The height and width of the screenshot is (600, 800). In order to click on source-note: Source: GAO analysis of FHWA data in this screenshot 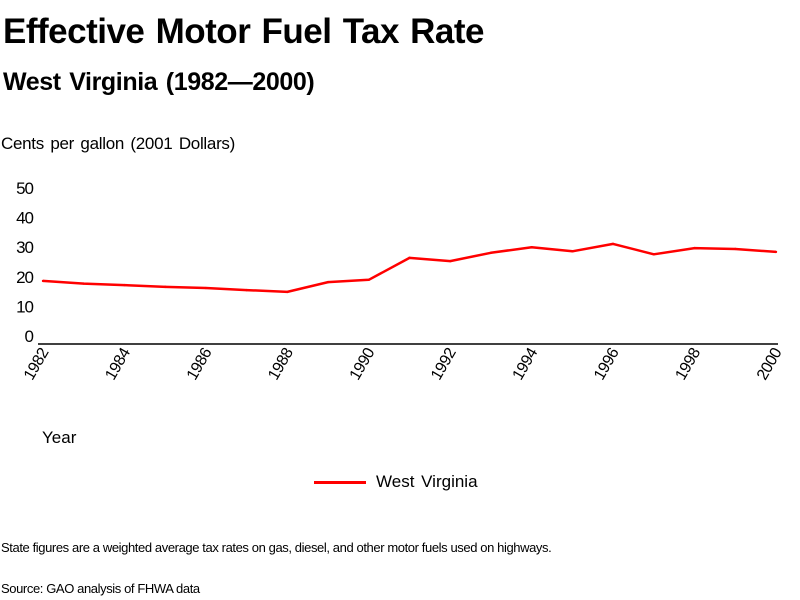, I will do `click(100, 588)`.